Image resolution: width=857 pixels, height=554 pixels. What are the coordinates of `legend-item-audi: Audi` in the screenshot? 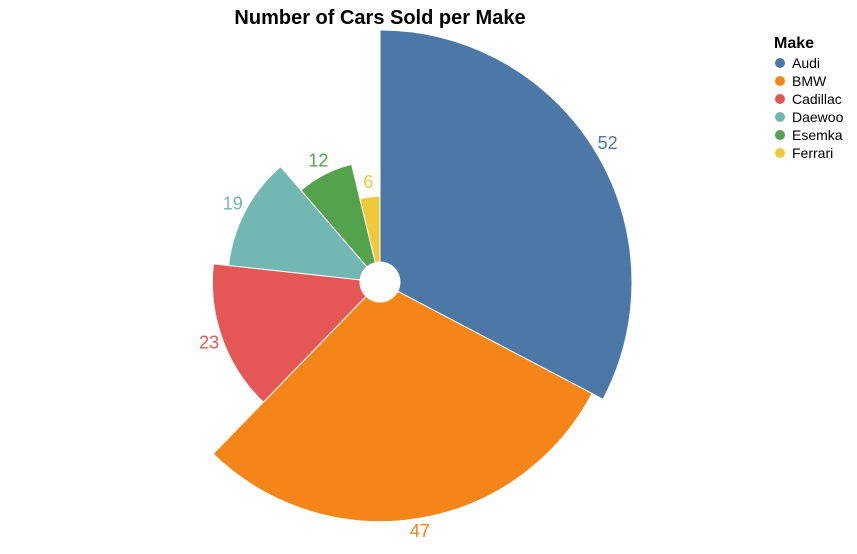 It's located at (797, 63).